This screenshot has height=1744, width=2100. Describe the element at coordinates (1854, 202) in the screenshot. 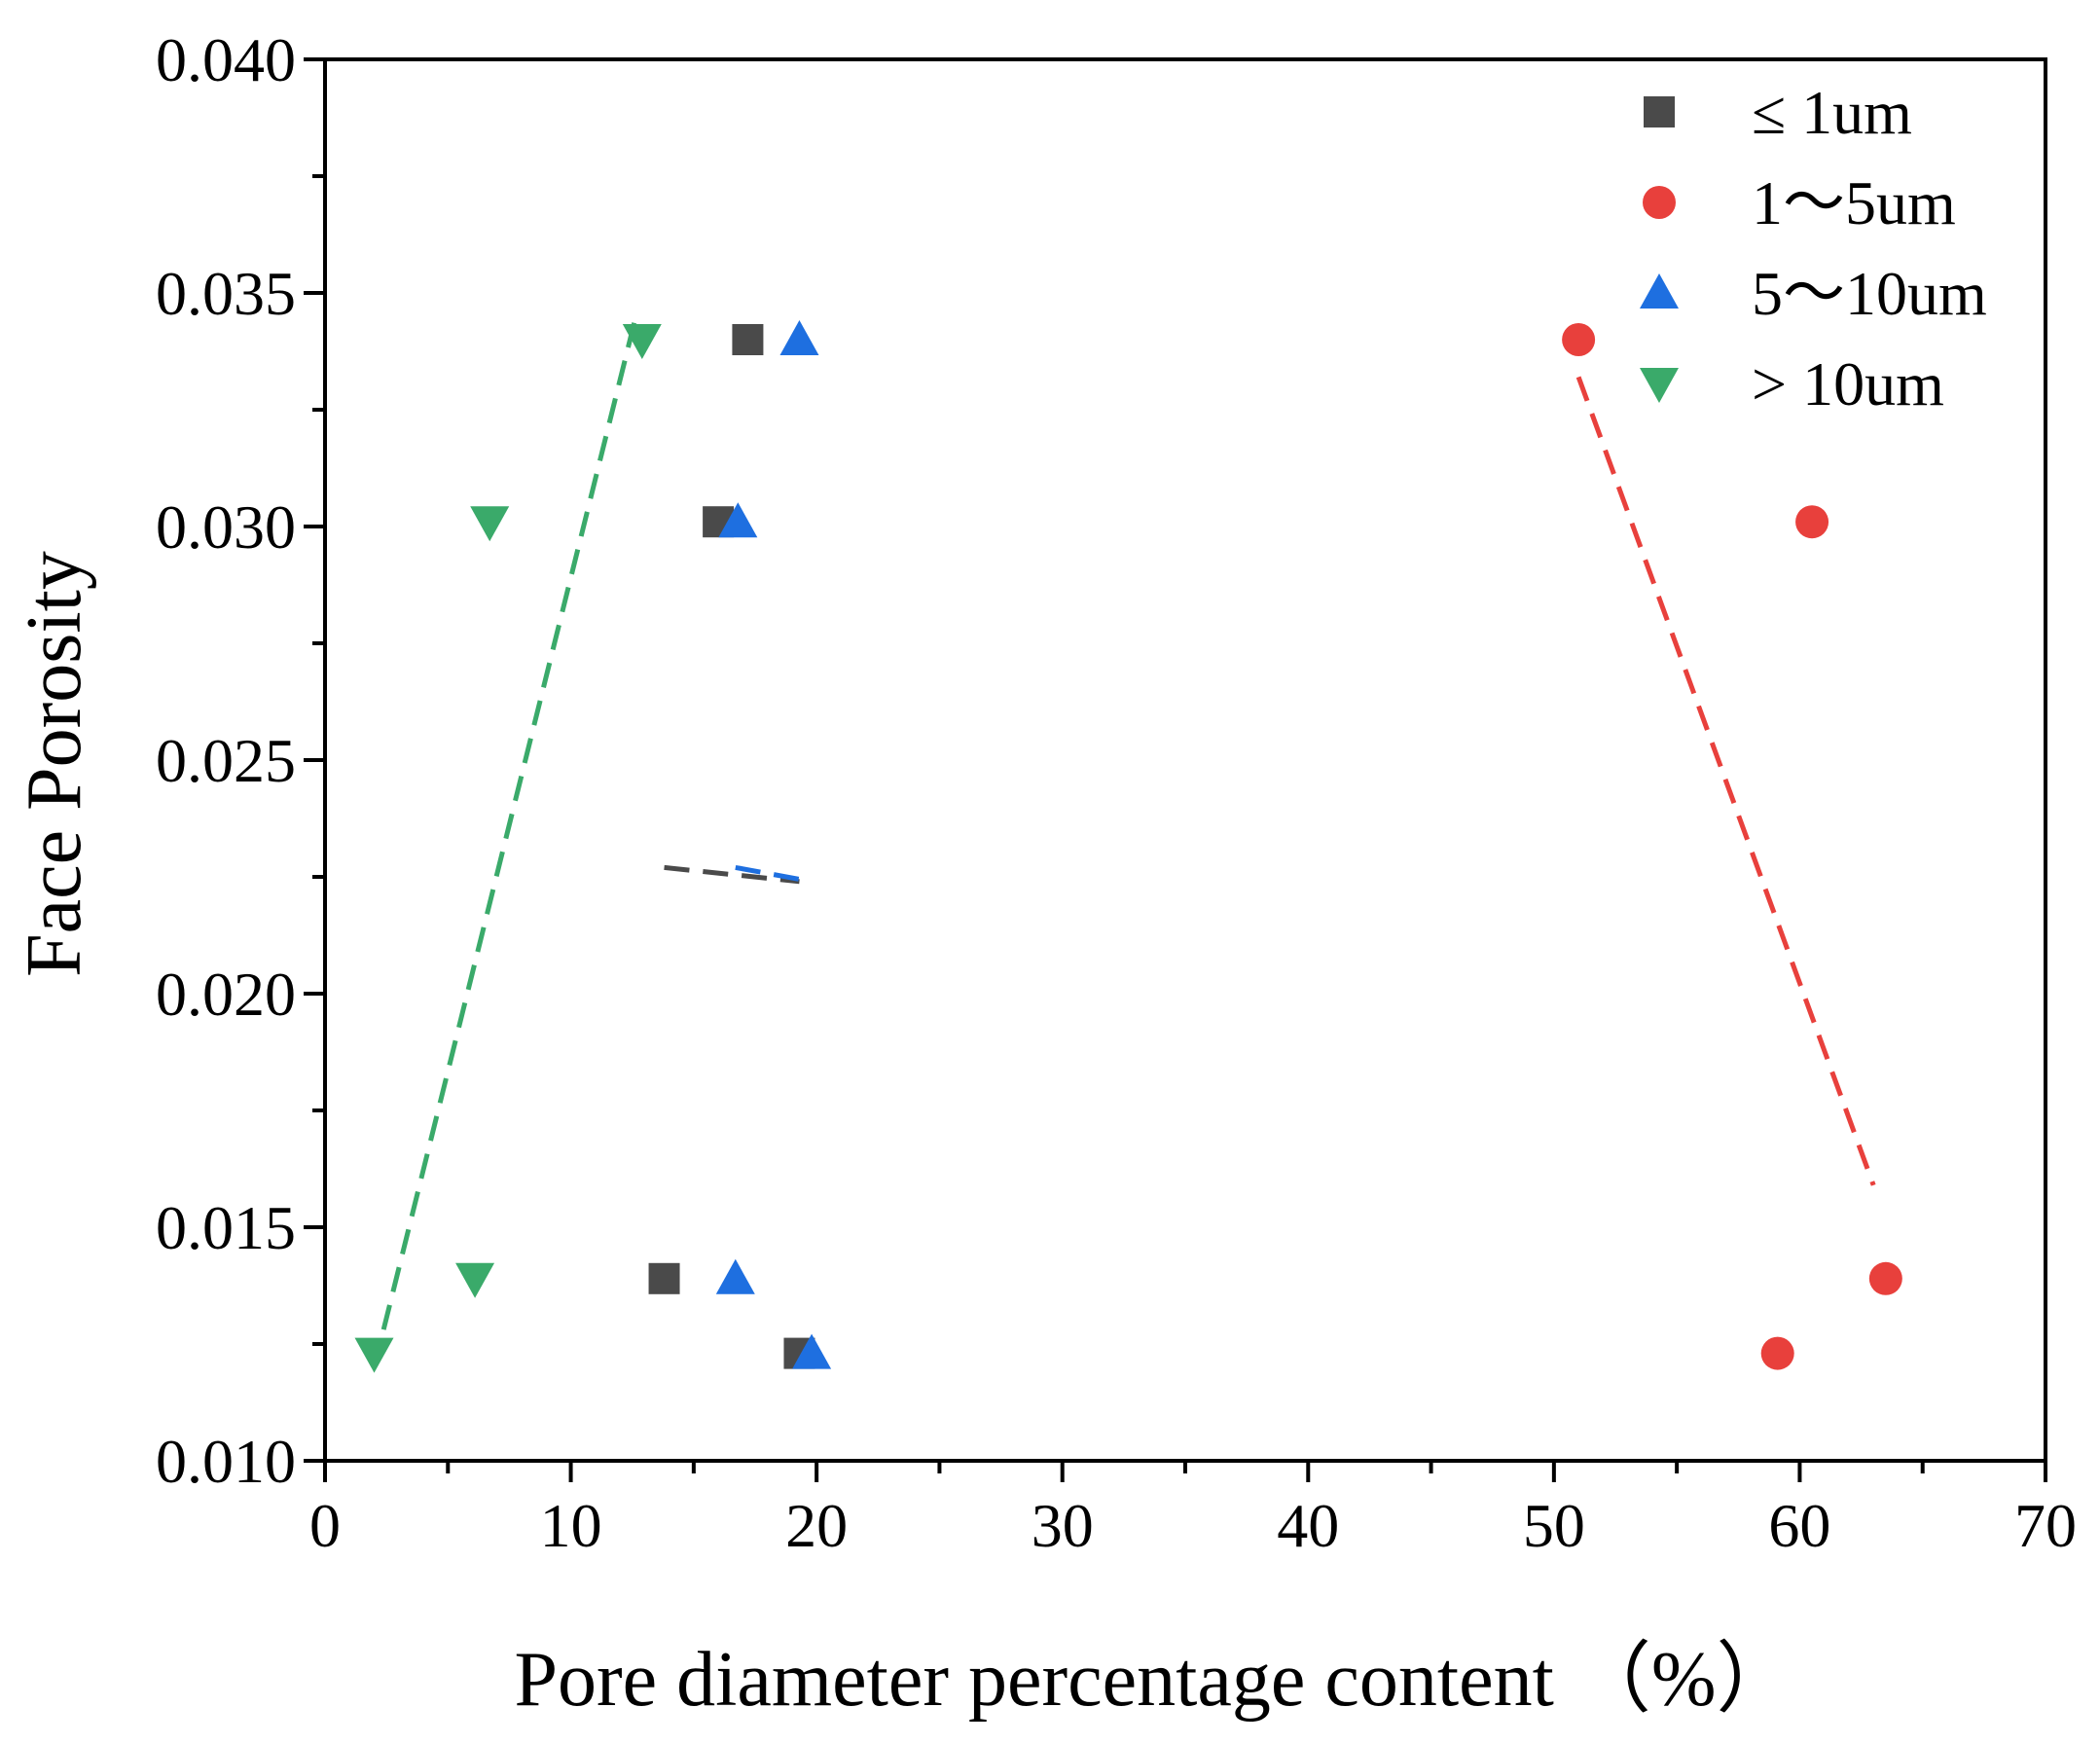

I see `legend-label: 1～5um` at that location.